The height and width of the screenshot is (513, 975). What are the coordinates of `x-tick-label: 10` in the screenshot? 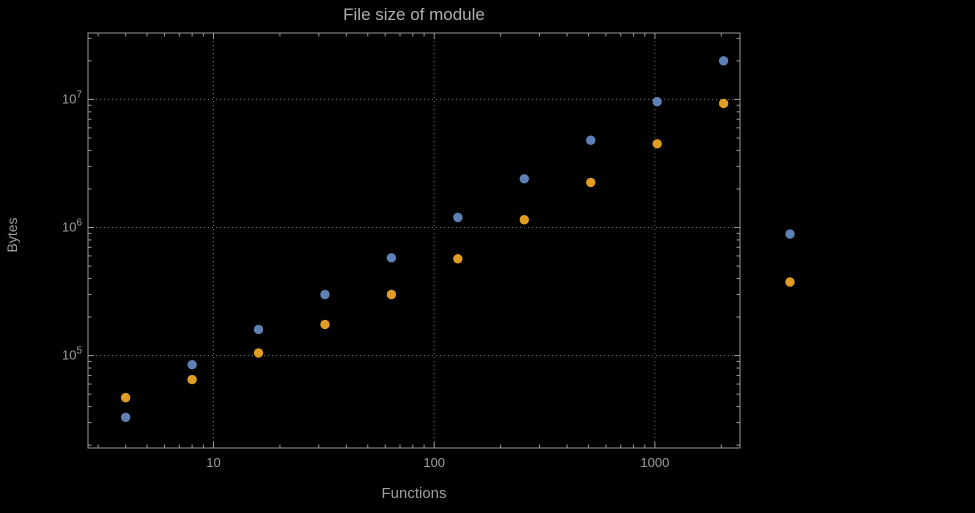 It's located at (213, 462).